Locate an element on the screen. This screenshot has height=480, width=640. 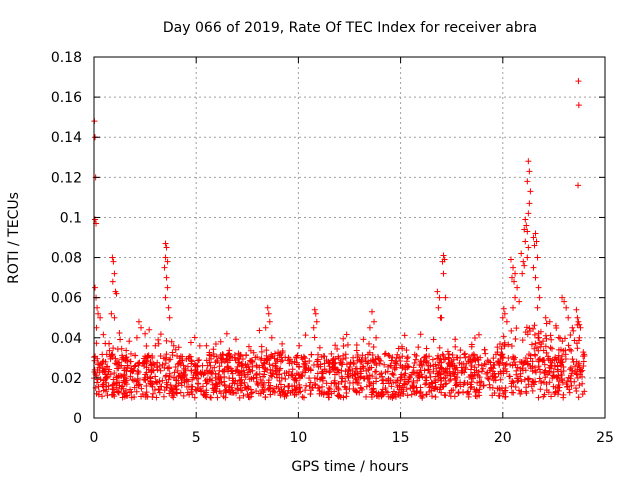
x-tick-label: 0 is located at coordinates (94, 438).